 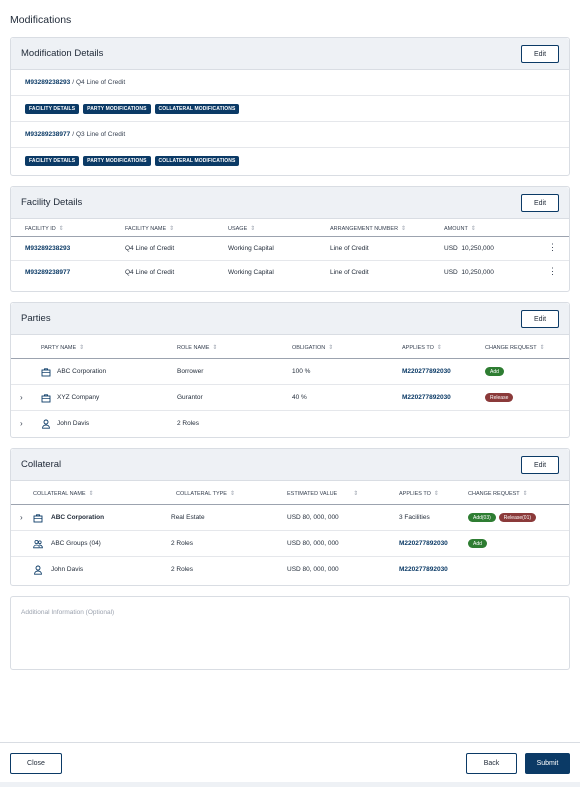 What do you see at coordinates (547, 763) in the screenshot?
I see `submit-button: Submit` at bounding box center [547, 763].